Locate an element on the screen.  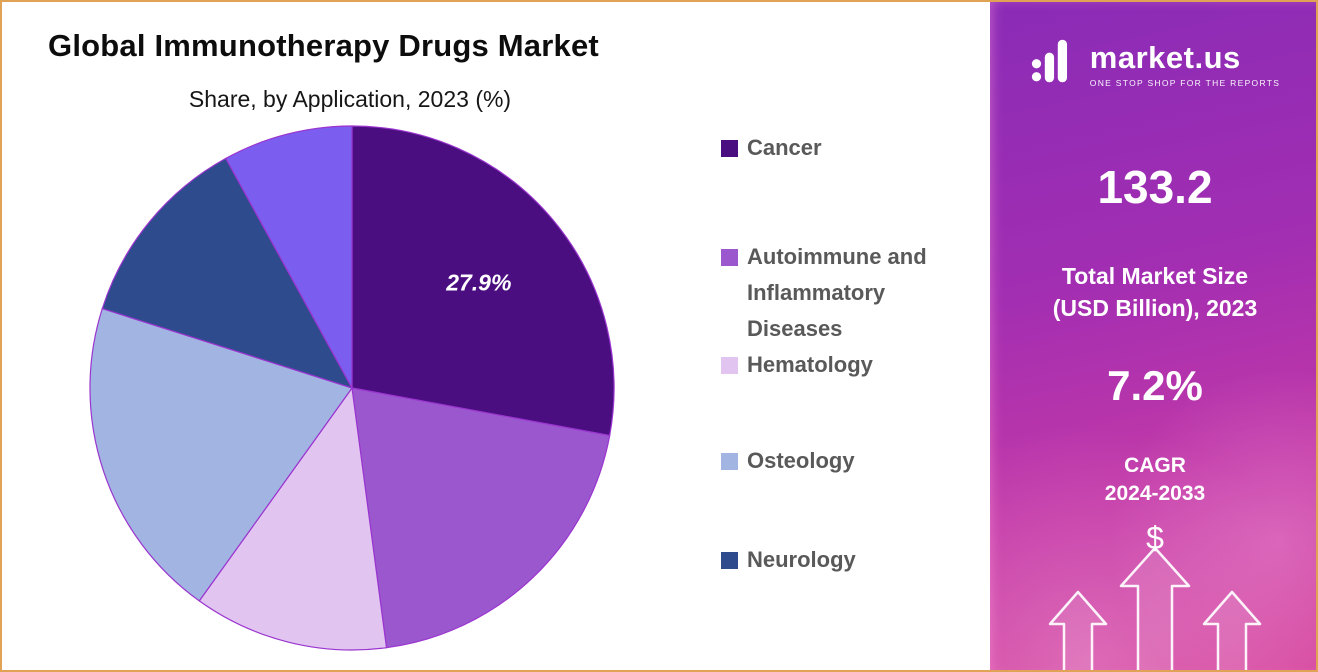
market-size-value: 133.2 is located at coordinates (1155, 187).